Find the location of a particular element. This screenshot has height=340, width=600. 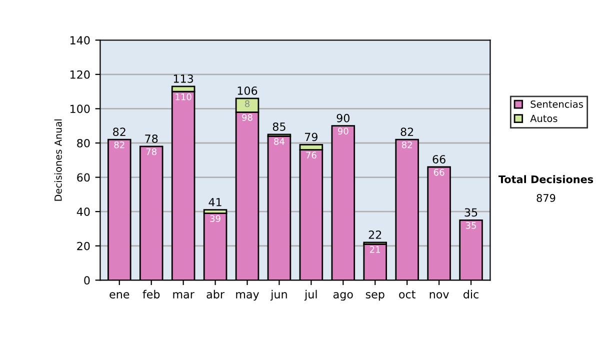

x-tick-label: nov is located at coordinates (439, 295).